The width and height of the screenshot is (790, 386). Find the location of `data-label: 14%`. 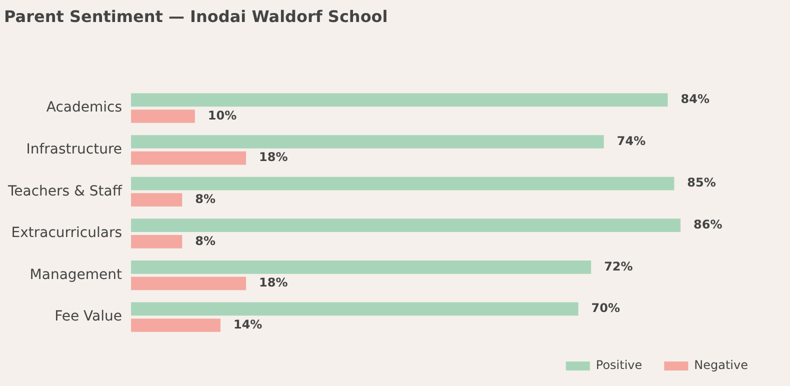

data-label: 14% is located at coordinates (247, 324).